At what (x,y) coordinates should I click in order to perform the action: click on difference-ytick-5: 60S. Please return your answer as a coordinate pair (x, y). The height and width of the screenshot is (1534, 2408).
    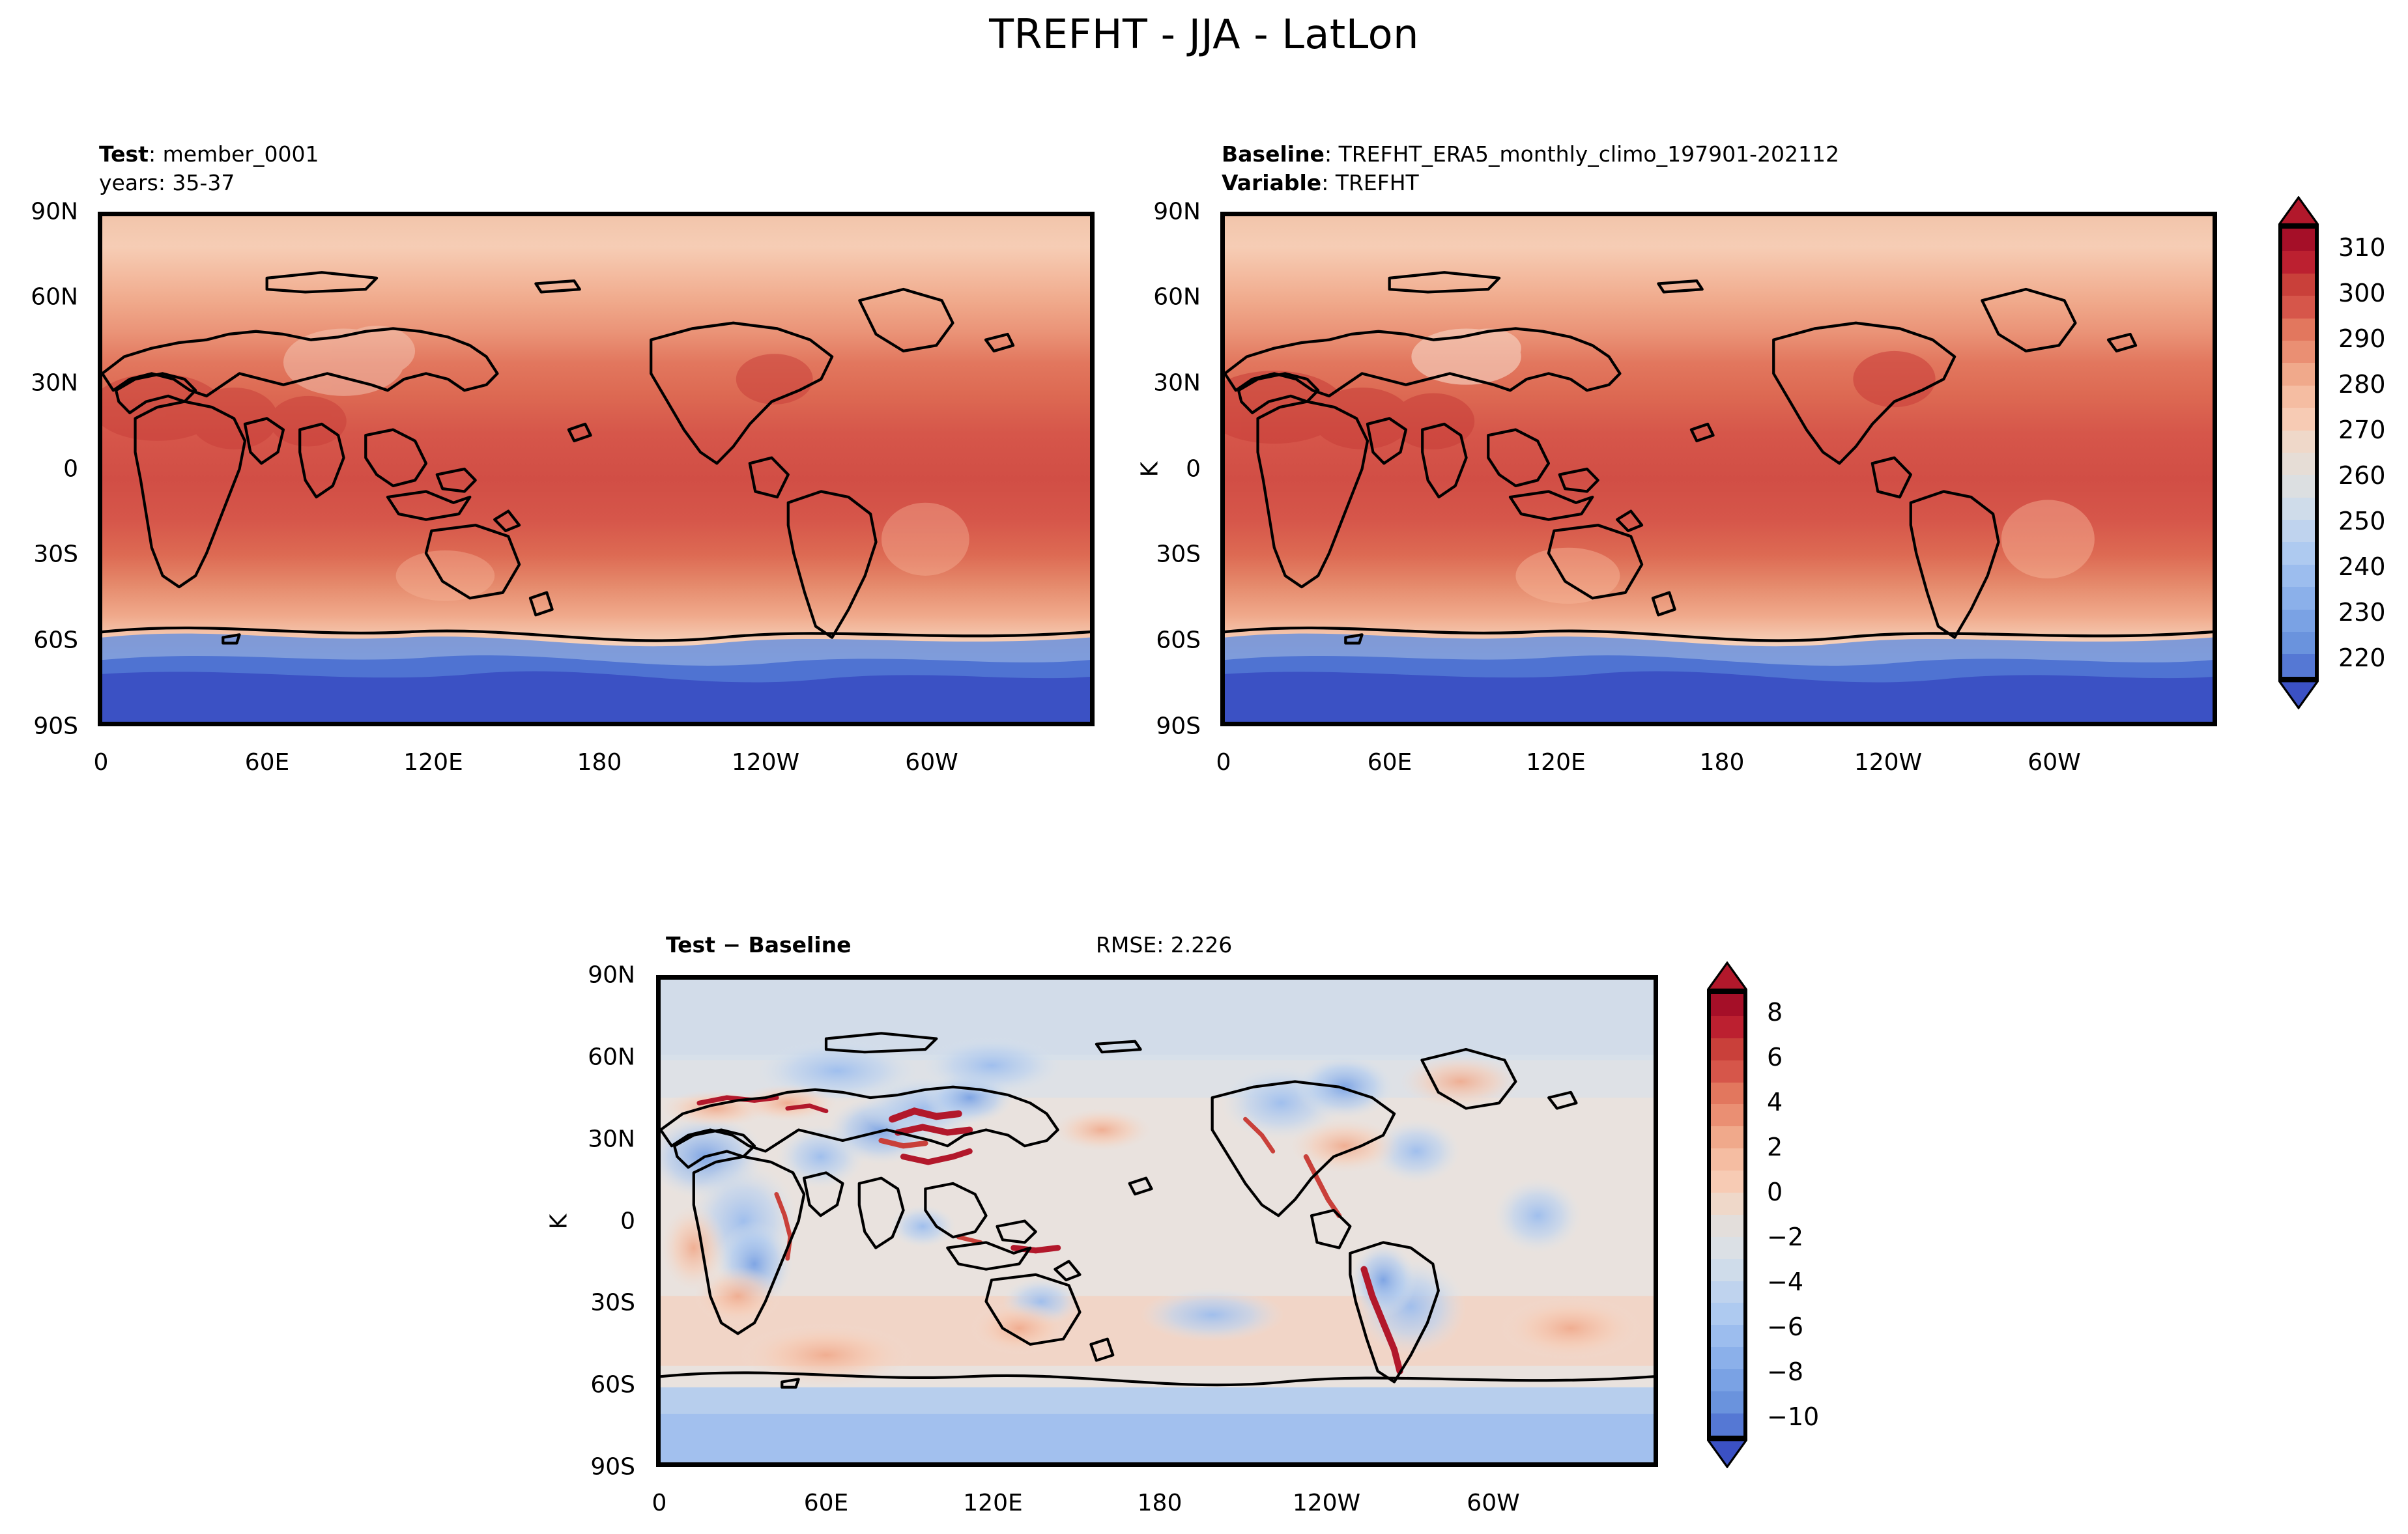
    Looking at the image, I should click on (612, 1385).